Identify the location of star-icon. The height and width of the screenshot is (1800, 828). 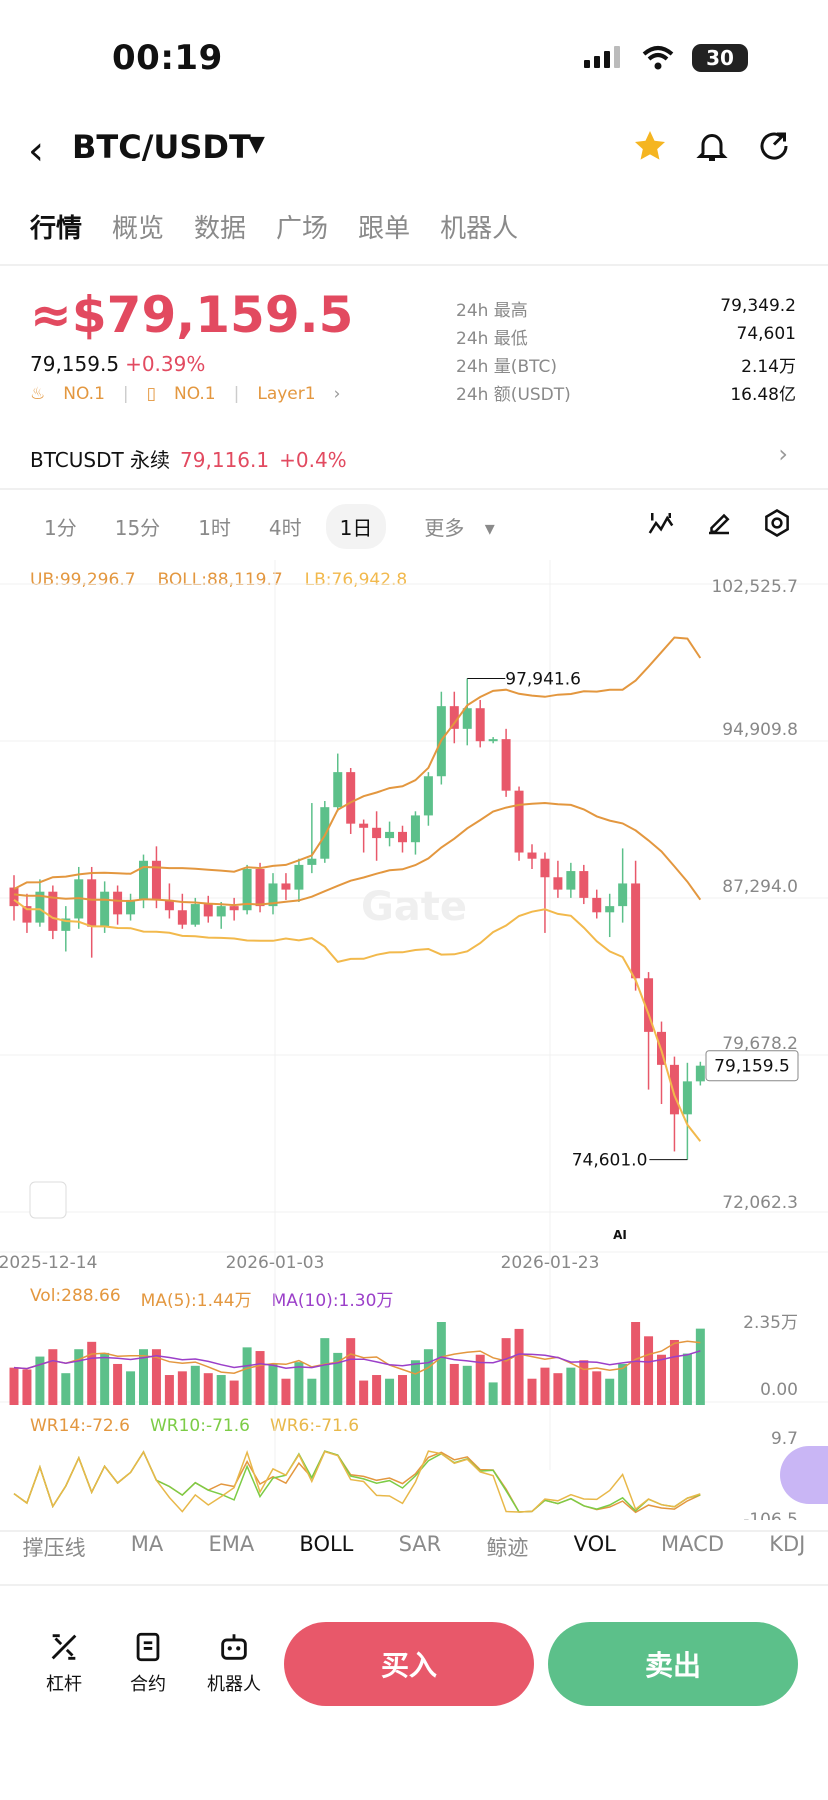
(650, 146).